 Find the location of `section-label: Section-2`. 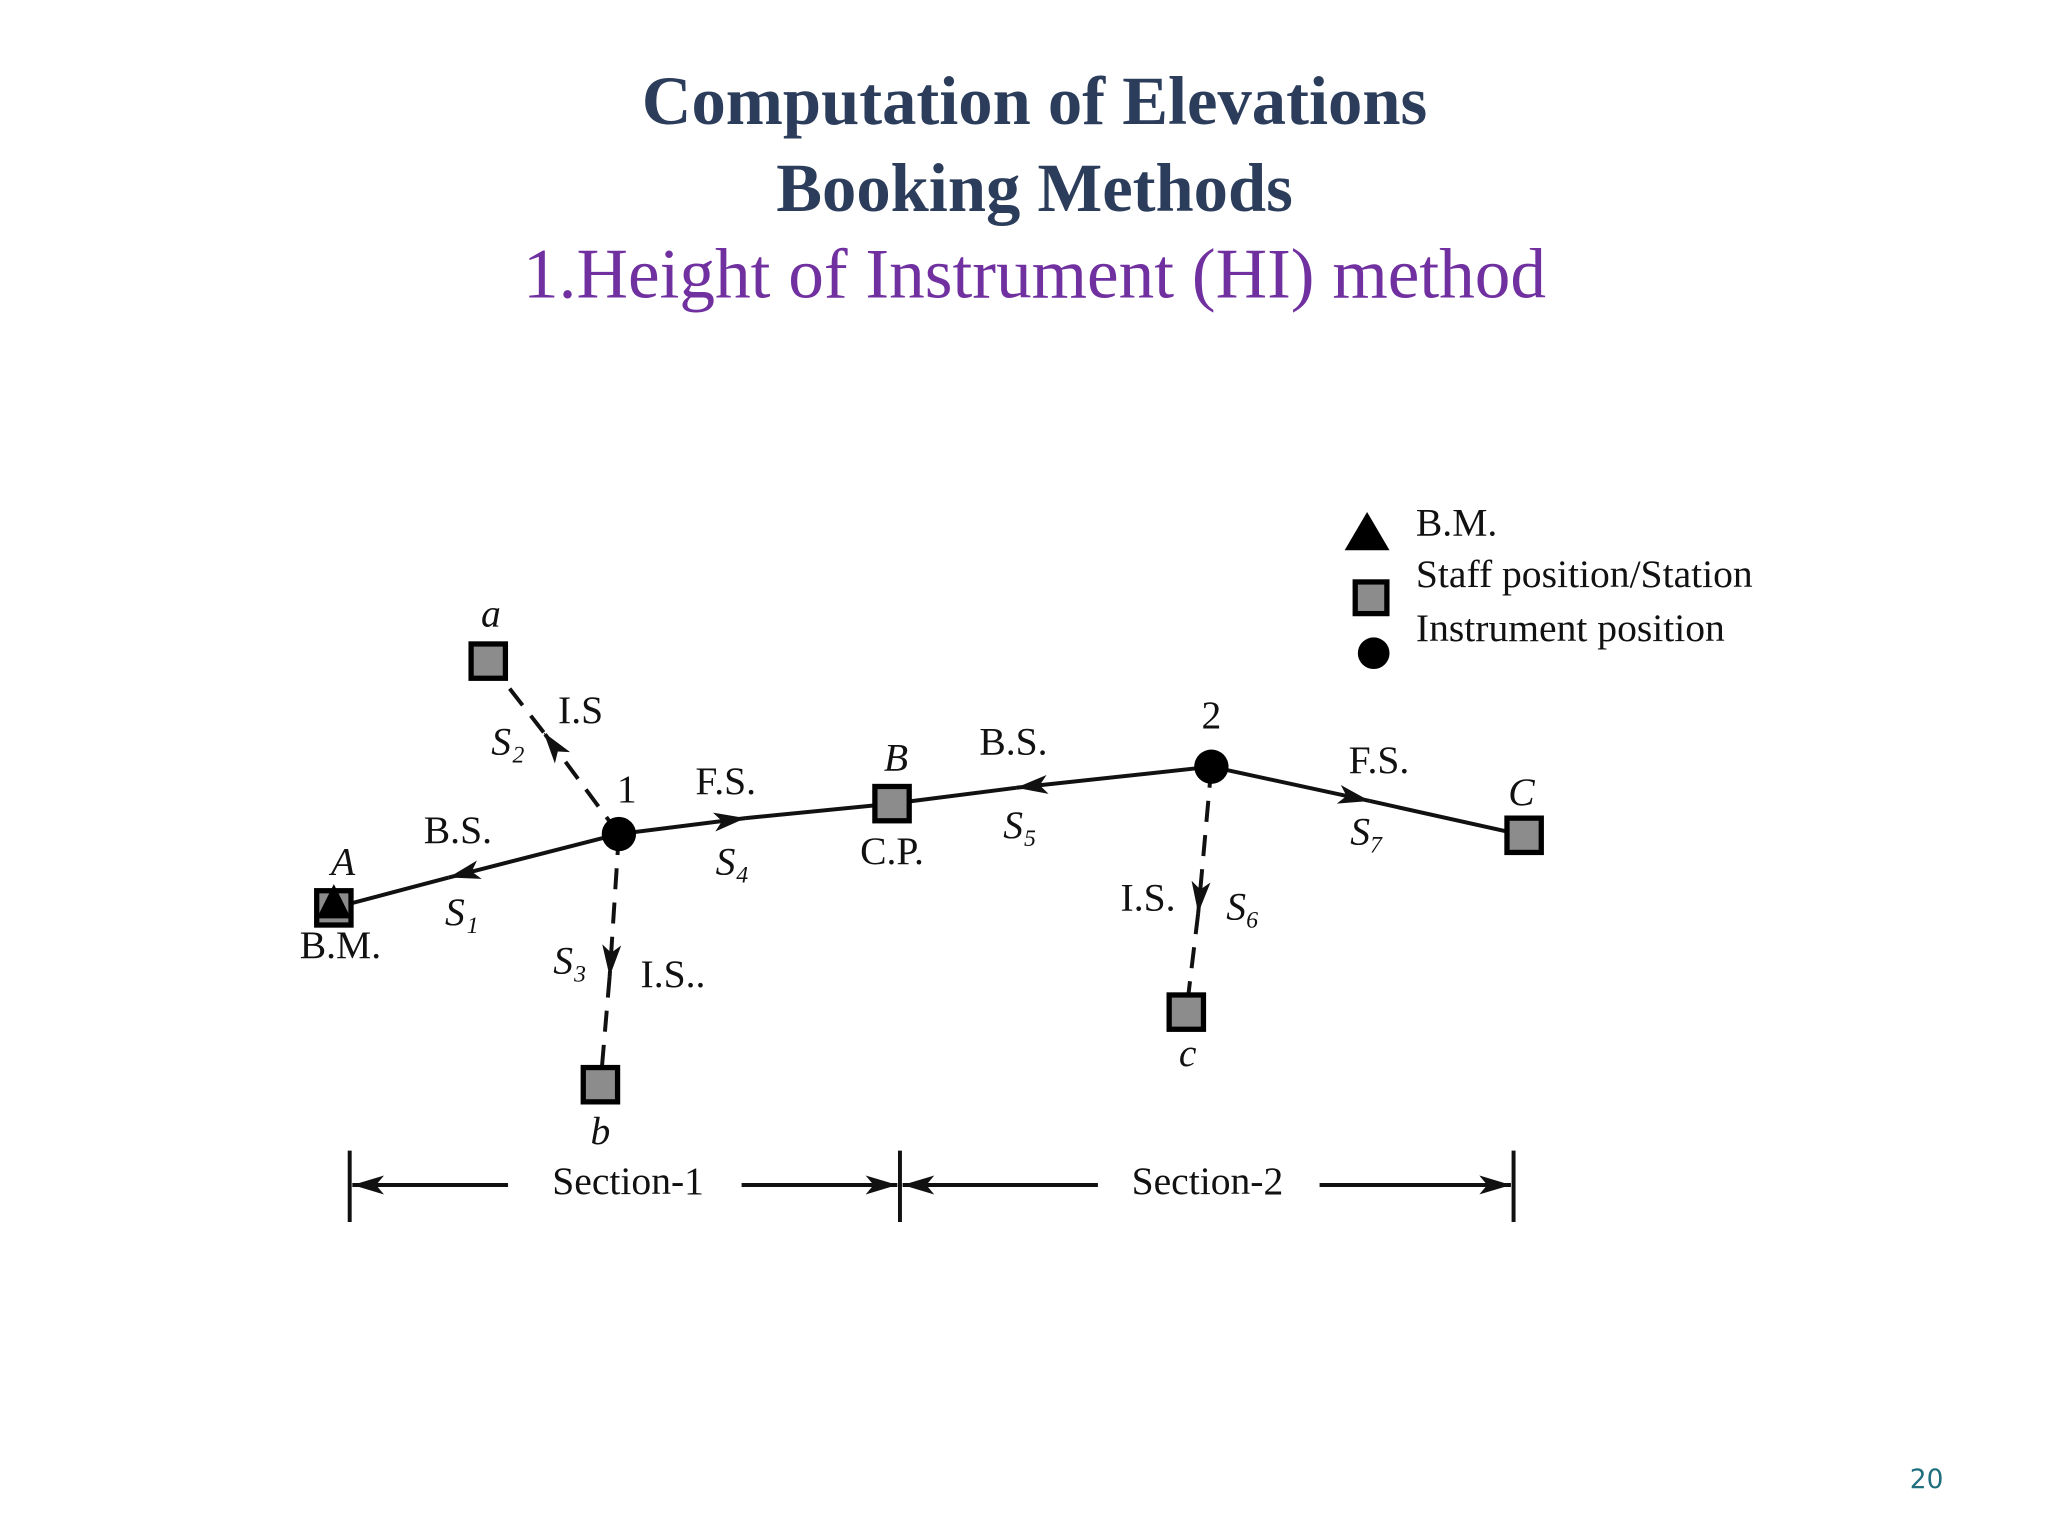

section-label: Section-2 is located at coordinates (1208, 1181).